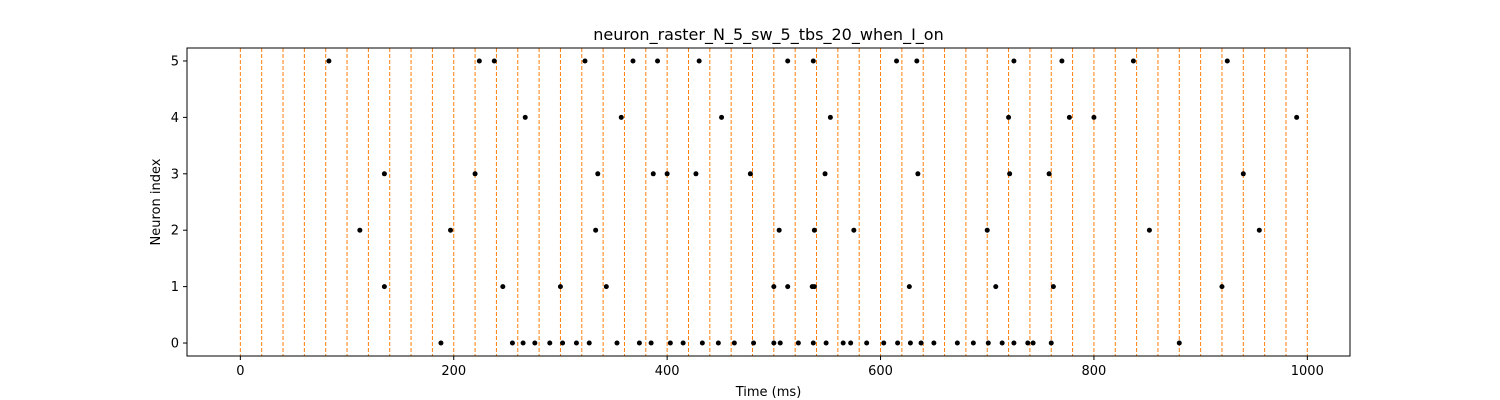  I want to click on x-axis-label: Time (ms), so click(768, 392).